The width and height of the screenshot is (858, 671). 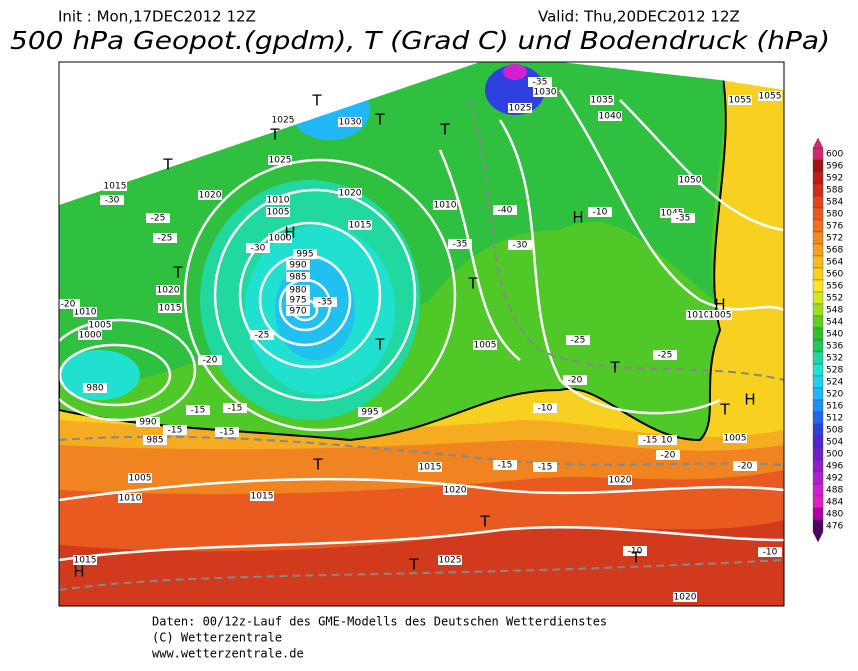 What do you see at coordinates (745, 467) in the screenshot?
I see `contour-label: -20` at bounding box center [745, 467].